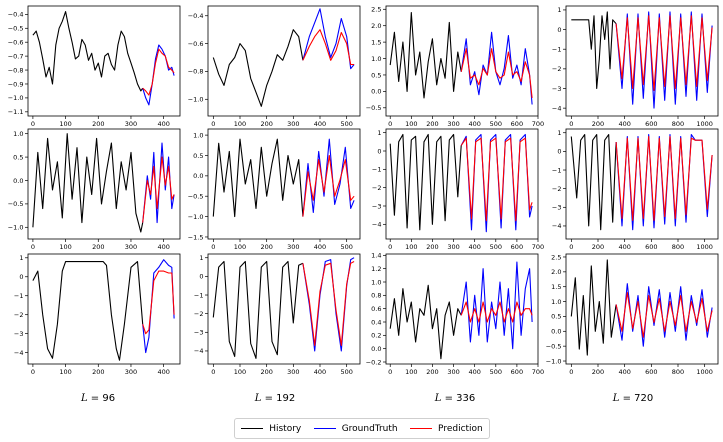 The image size is (723, 442). What do you see at coordinates (678, 247) in the screenshot?
I see `x-tick-label: 800` at bounding box center [678, 247].